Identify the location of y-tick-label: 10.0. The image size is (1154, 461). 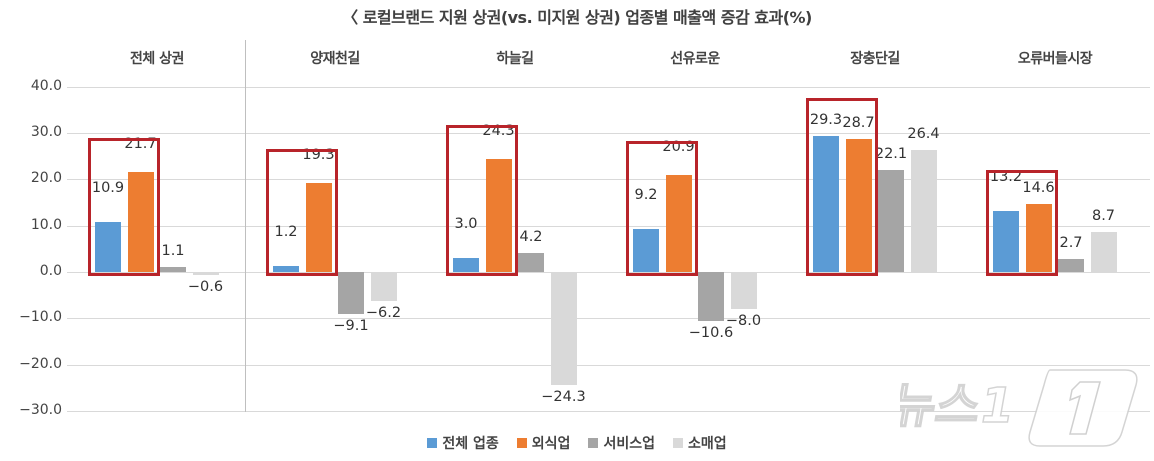
(46, 224).